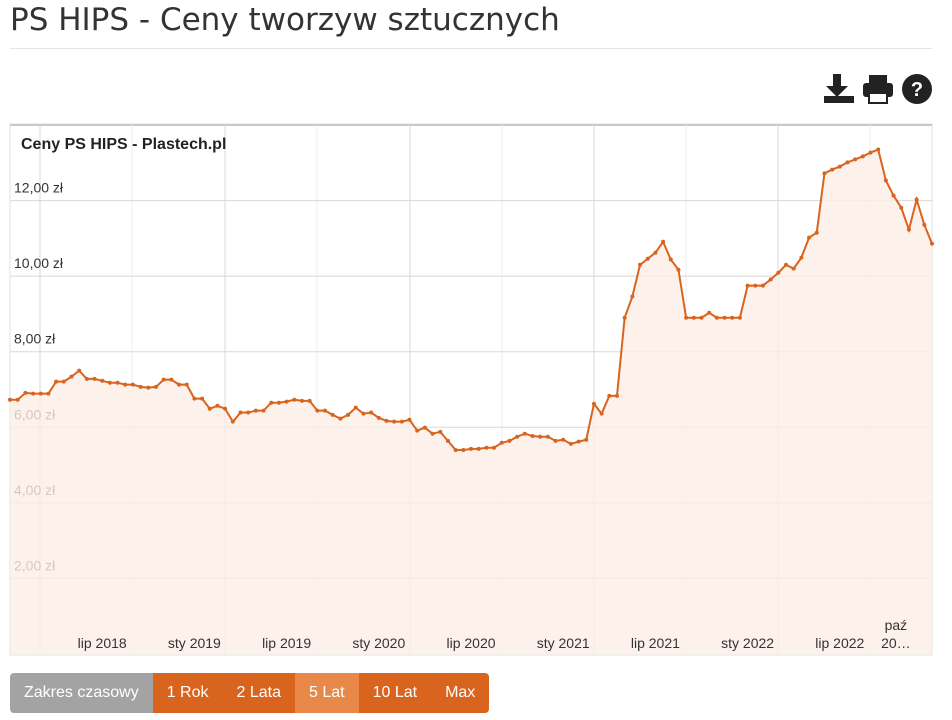 Image resolution: width=952 pixels, height=720 pixels. Describe the element at coordinates (123, 144) in the screenshot. I see `chart-title: Ceny PS HIPS - Plastech.pl` at that location.